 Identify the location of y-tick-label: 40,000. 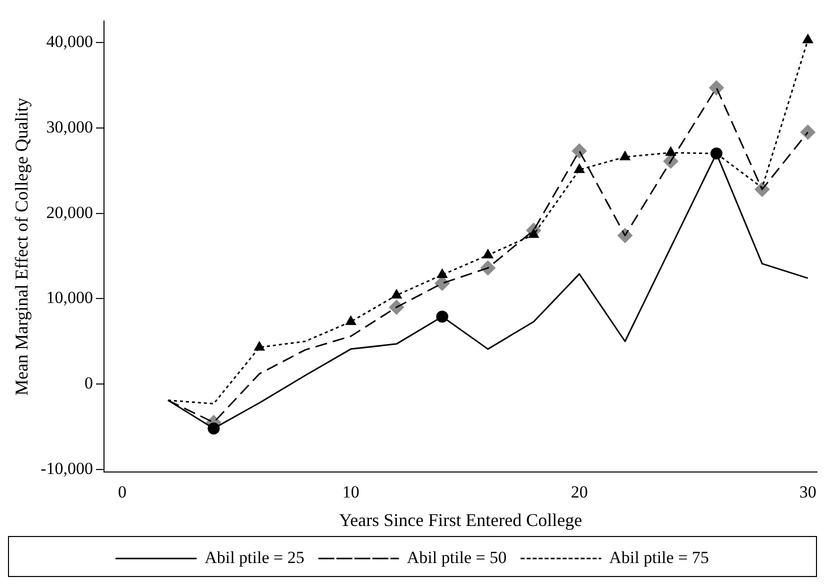
(70, 42).